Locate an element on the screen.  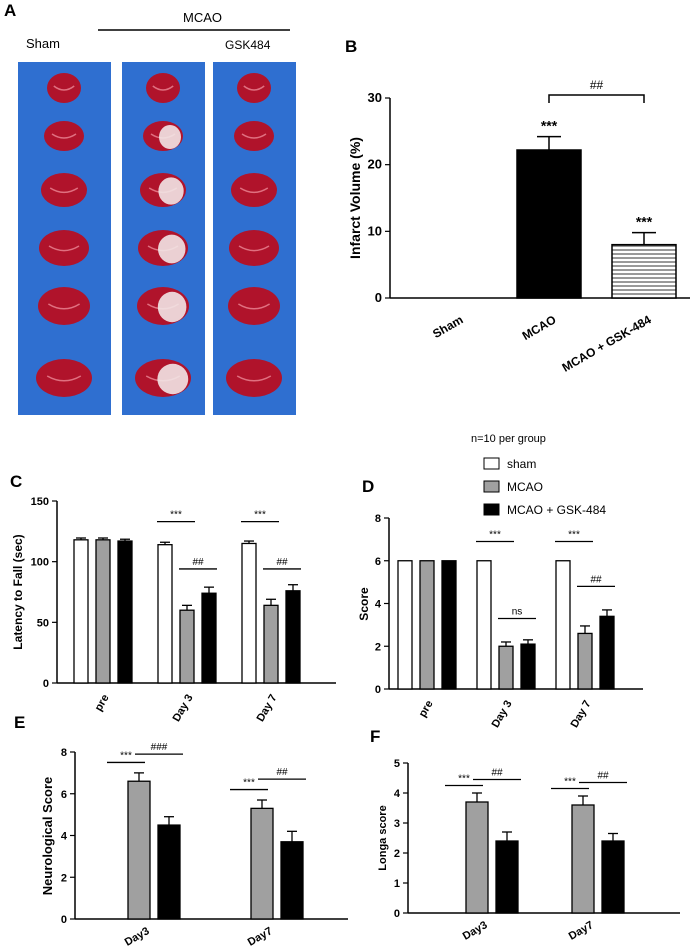
y-tick-label: 3 is located at coordinates (397, 824).